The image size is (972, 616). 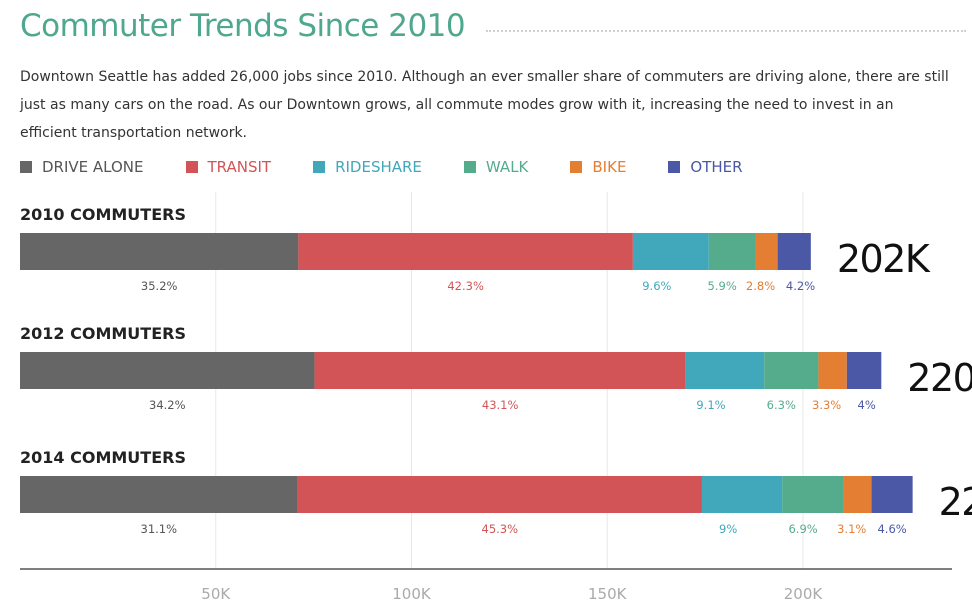 I want to click on share-label-drive-alone: 31.1%, so click(x=159, y=529).